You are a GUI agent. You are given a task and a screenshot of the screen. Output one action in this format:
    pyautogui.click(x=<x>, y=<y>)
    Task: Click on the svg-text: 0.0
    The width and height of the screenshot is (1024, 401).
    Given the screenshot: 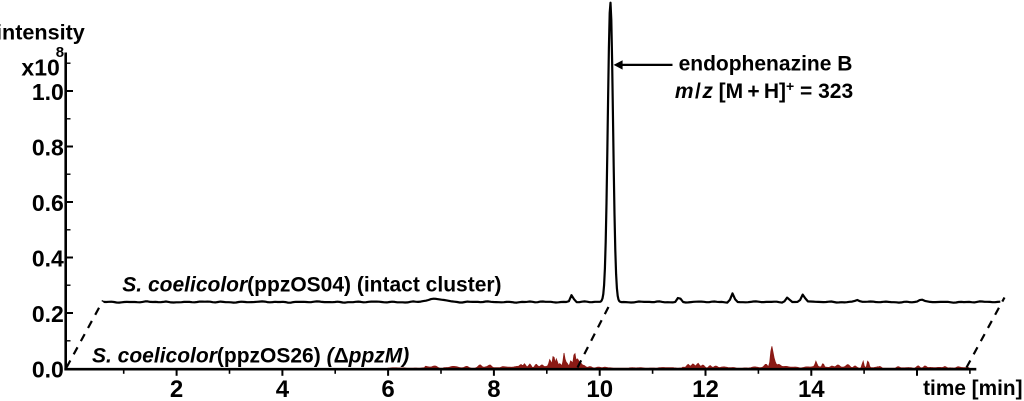 What is the action you would take?
    pyautogui.click(x=48, y=369)
    